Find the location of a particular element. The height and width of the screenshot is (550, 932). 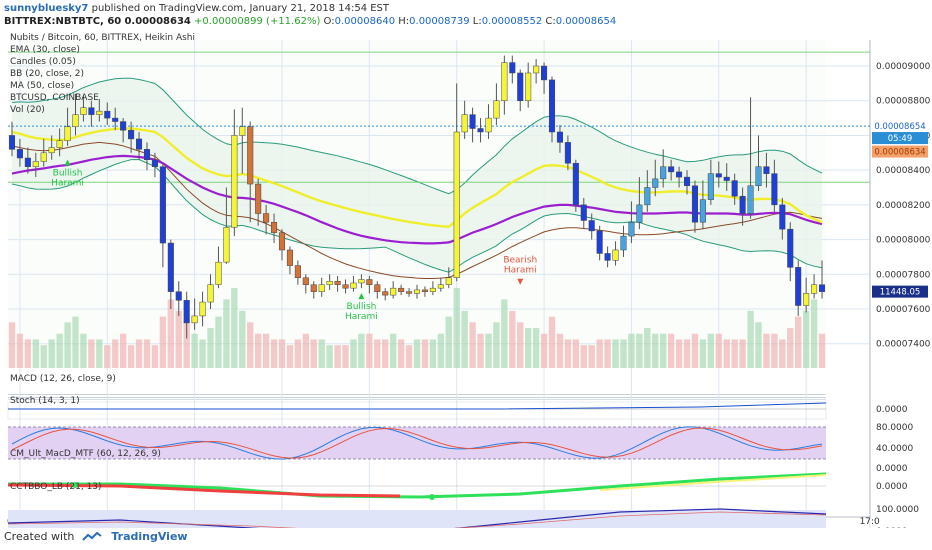

legend-ema: EMA (30, close) is located at coordinates (45, 50).